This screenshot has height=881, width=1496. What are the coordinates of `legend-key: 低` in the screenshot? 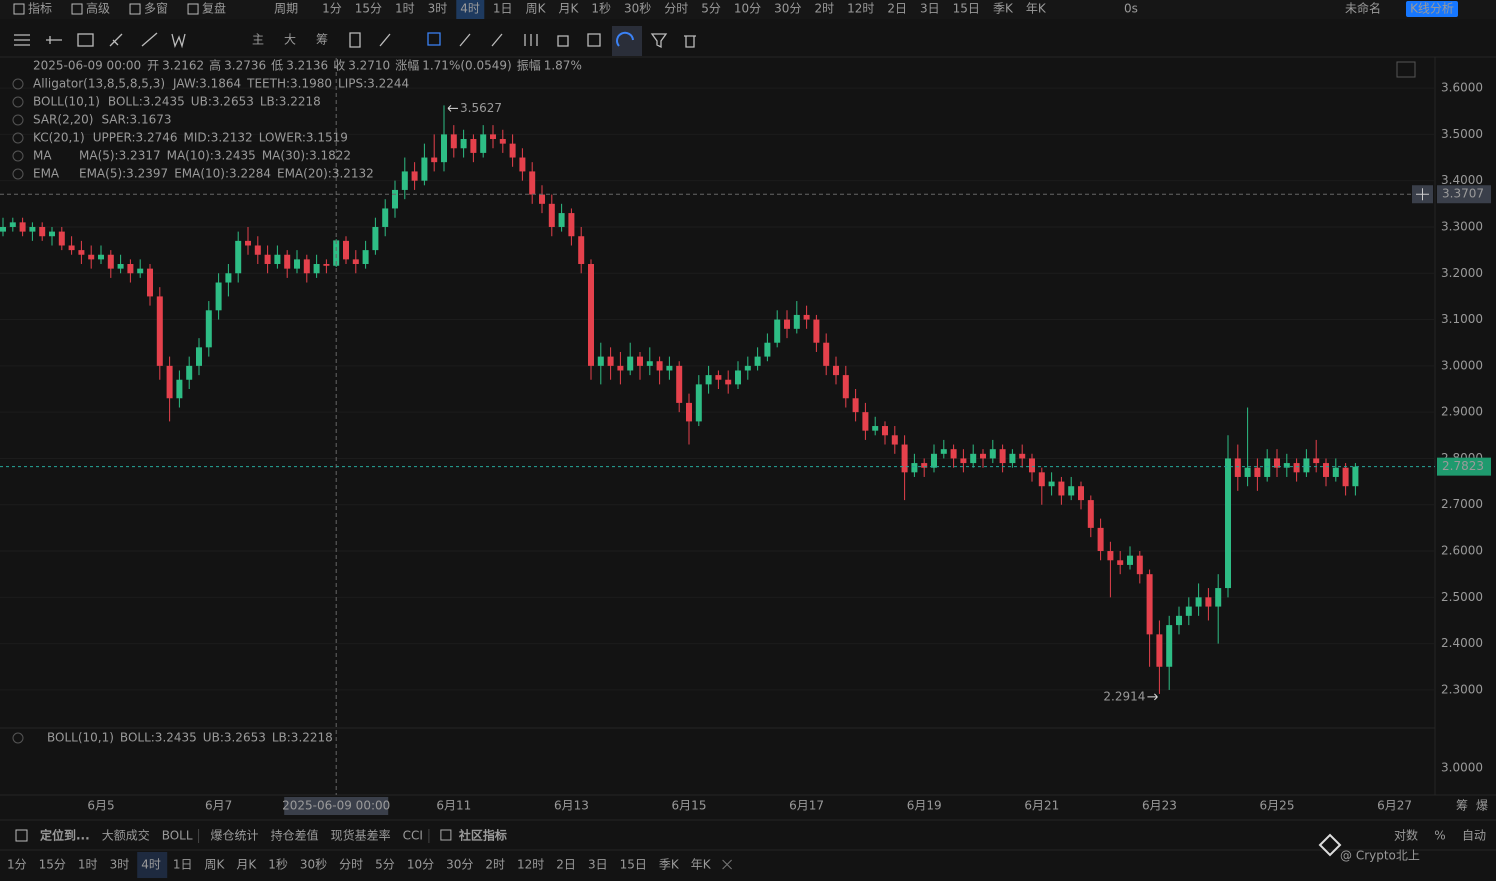 It's located at (277, 66).